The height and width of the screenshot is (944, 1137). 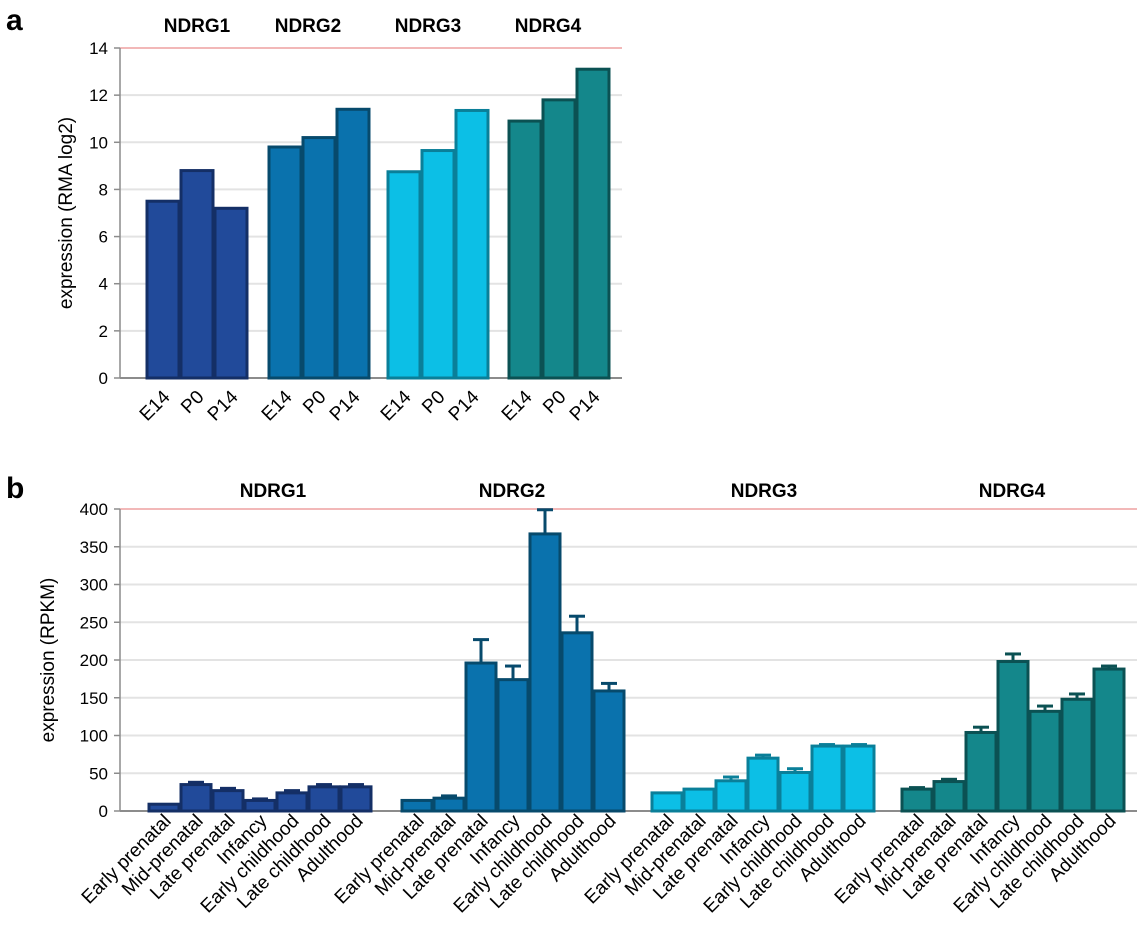 What do you see at coordinates (103, 237) in the screenshot?
I see `y-tick-label: 6` at bounding box center [103, 237].